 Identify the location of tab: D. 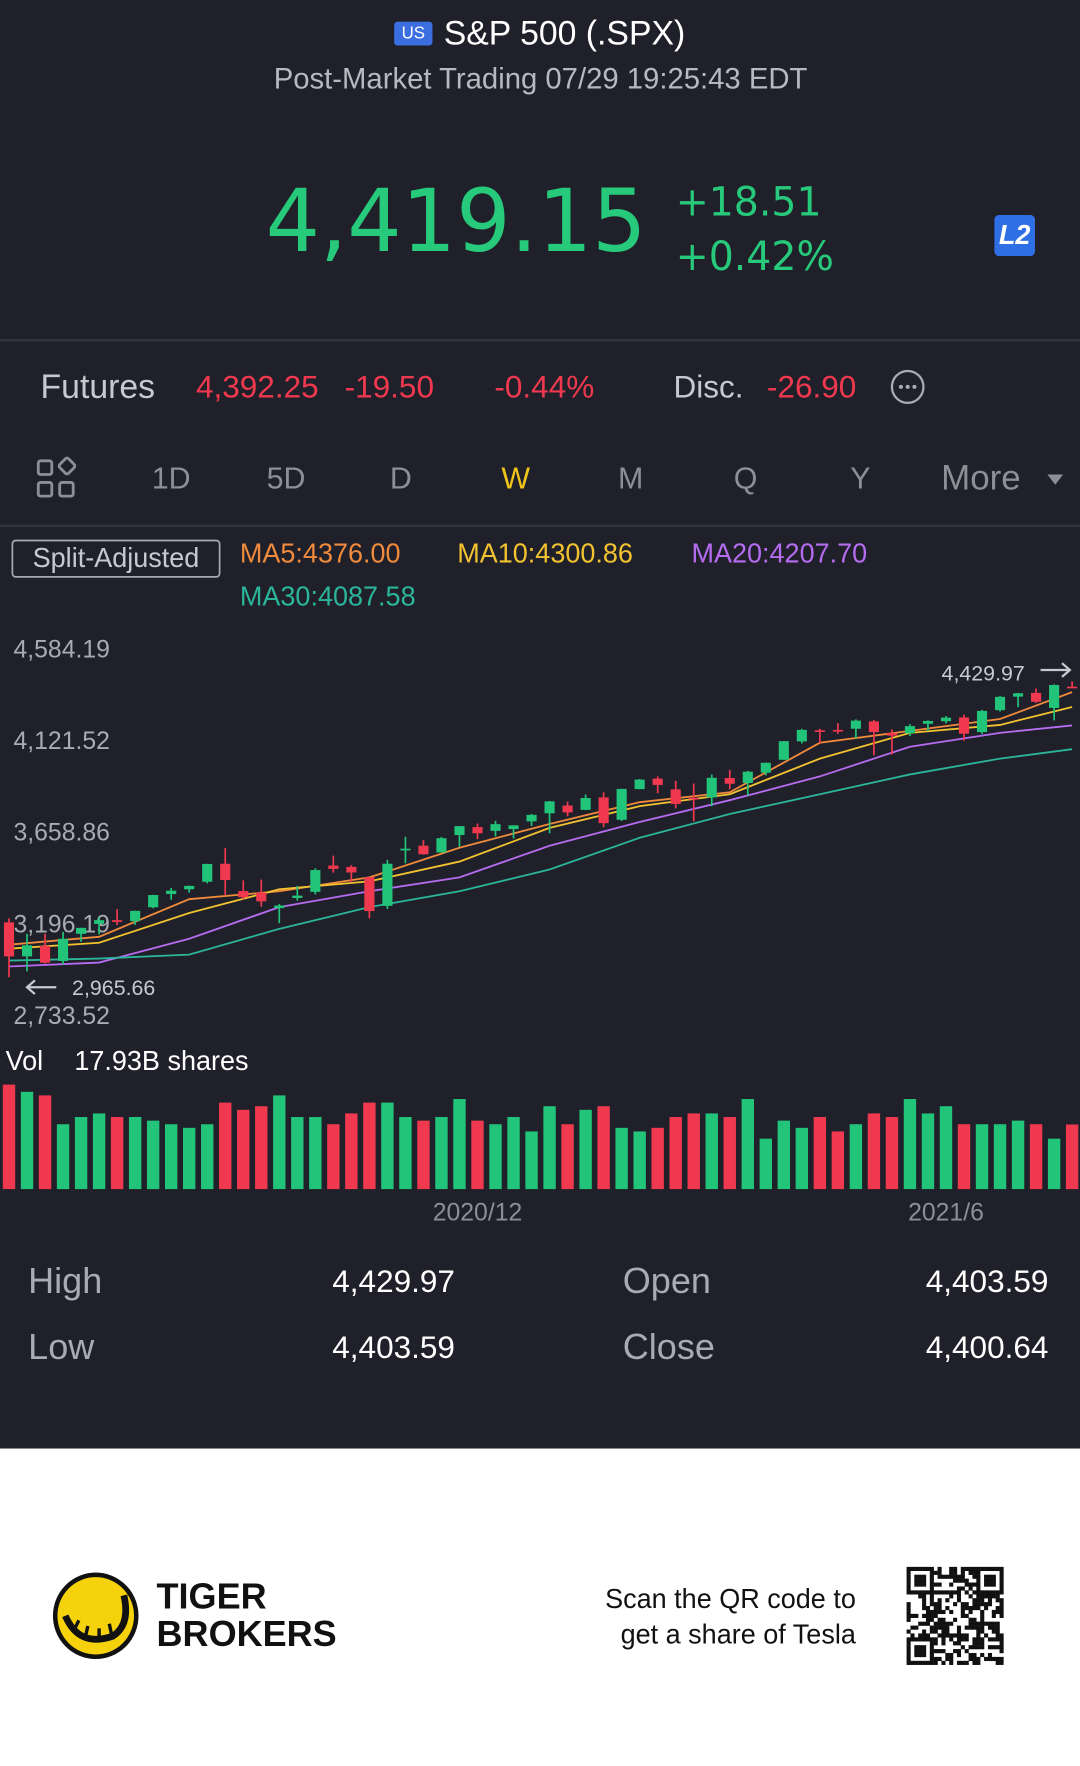
(401, 478).